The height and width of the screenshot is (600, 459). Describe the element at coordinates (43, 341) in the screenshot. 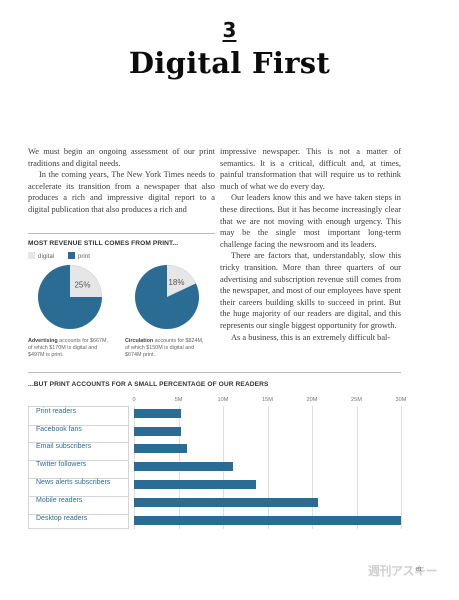

I see `caption-advertising-label: Advertising` at that location.